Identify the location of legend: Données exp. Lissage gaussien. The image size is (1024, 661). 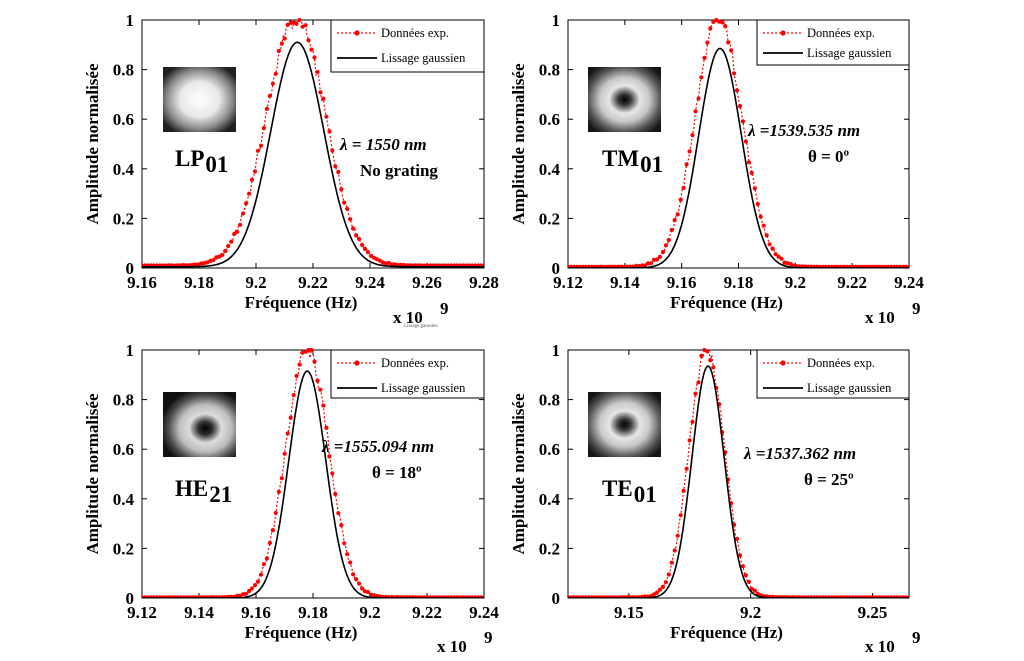
(407, 46).